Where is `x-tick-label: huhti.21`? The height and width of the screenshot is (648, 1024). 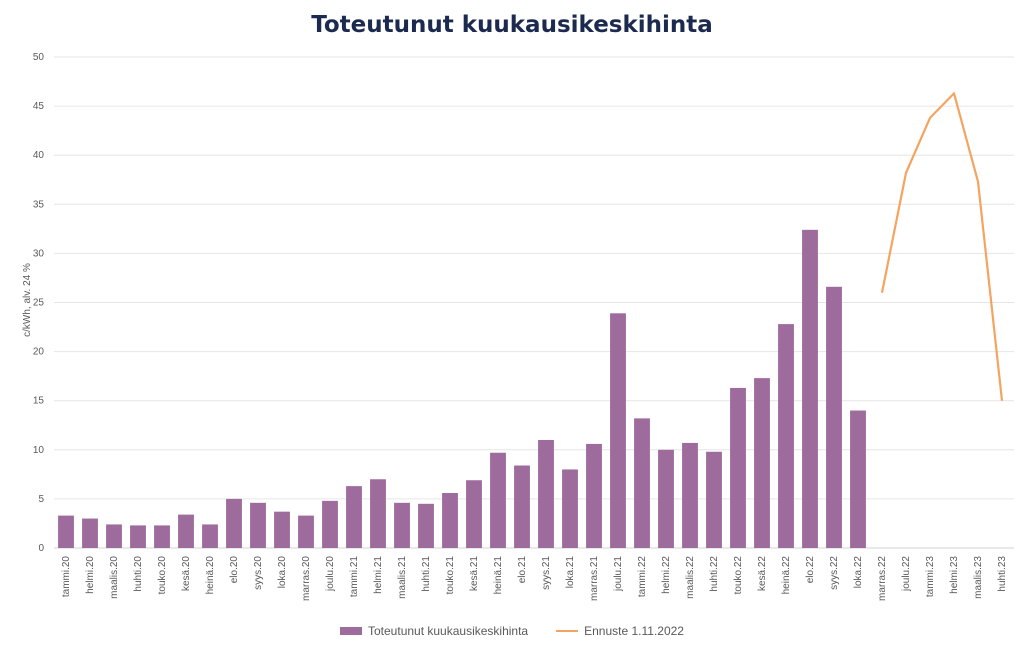 x-tick-label: huhti.21 is located at coordinates (426, 574).